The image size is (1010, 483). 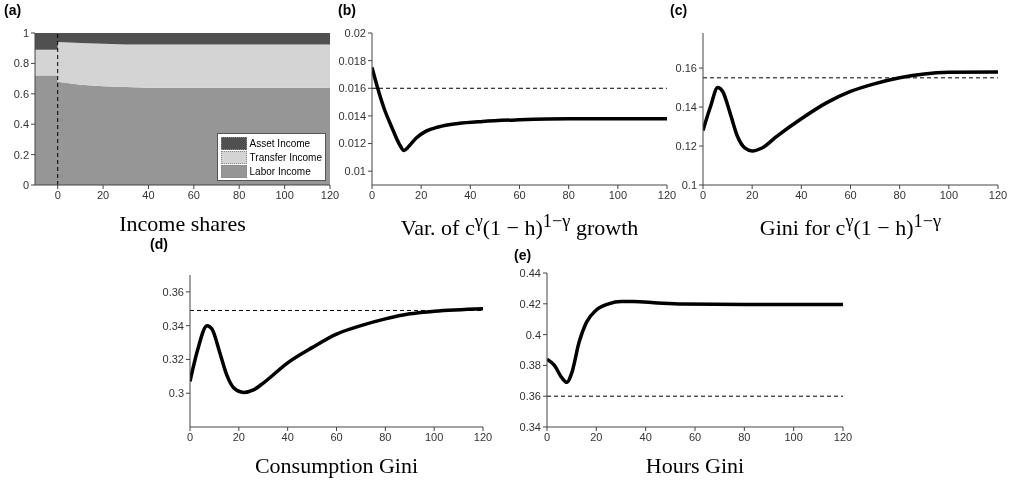 What do you see at coordinates (352, 115) in the screenshot?
I see `y-tick-label: 0.014` at bounding box center [352, 115].